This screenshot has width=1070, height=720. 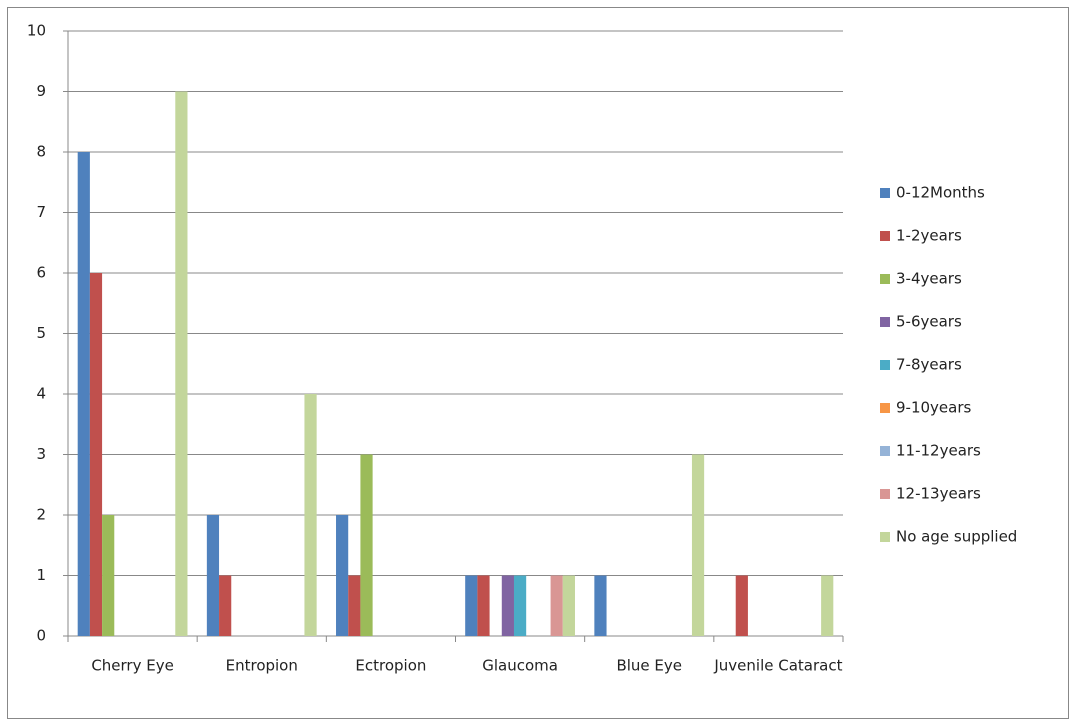 What do you see at coordinates (41, 515) in the screenshot?
I see `y-tick-label: 2` at bounding box center [41, 515].